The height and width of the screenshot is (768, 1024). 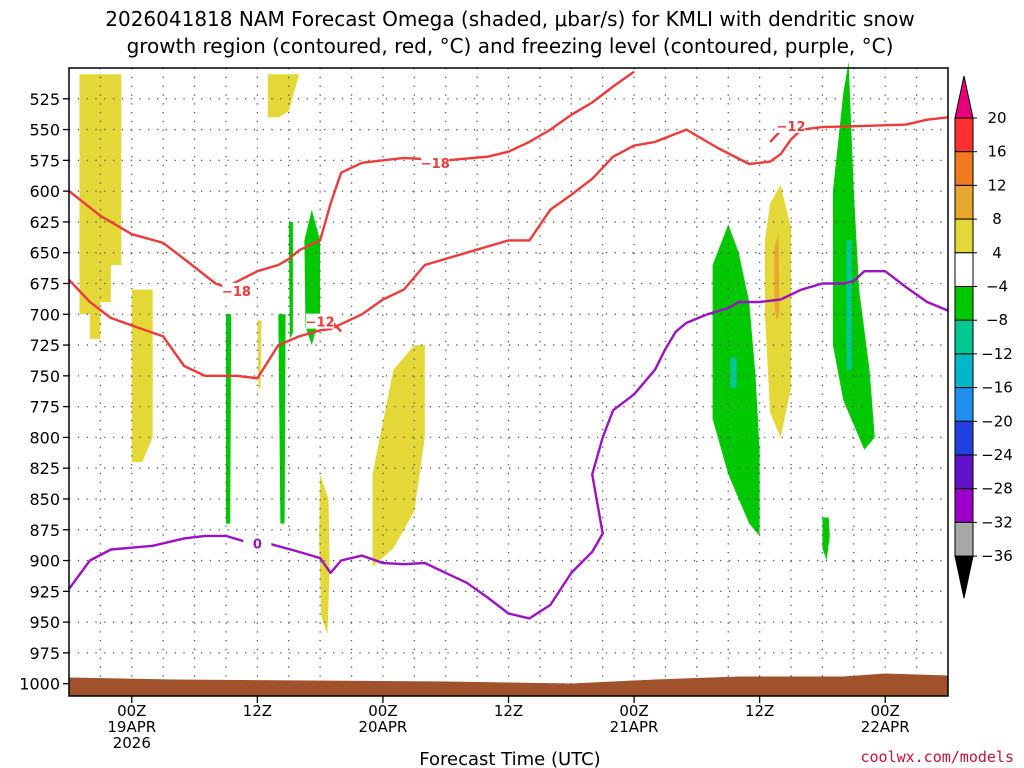 What do you see at coordinates (44, 407) in the screenshot?
I see `y-tick-label-775: 775` at bounding box center [44, 407].